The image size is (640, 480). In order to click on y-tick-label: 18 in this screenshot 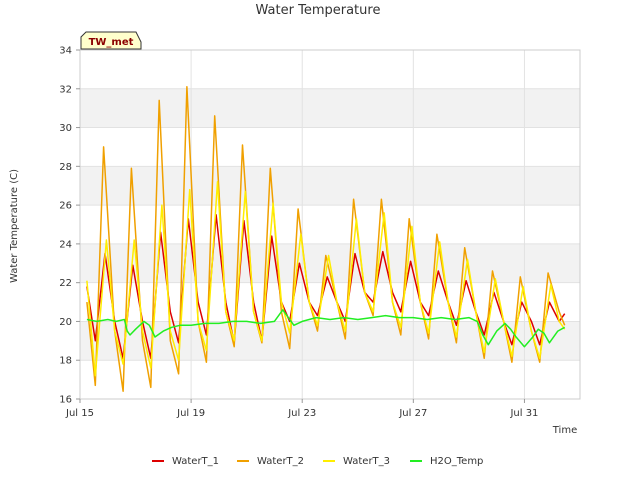, I will do `click(65, 361)`.